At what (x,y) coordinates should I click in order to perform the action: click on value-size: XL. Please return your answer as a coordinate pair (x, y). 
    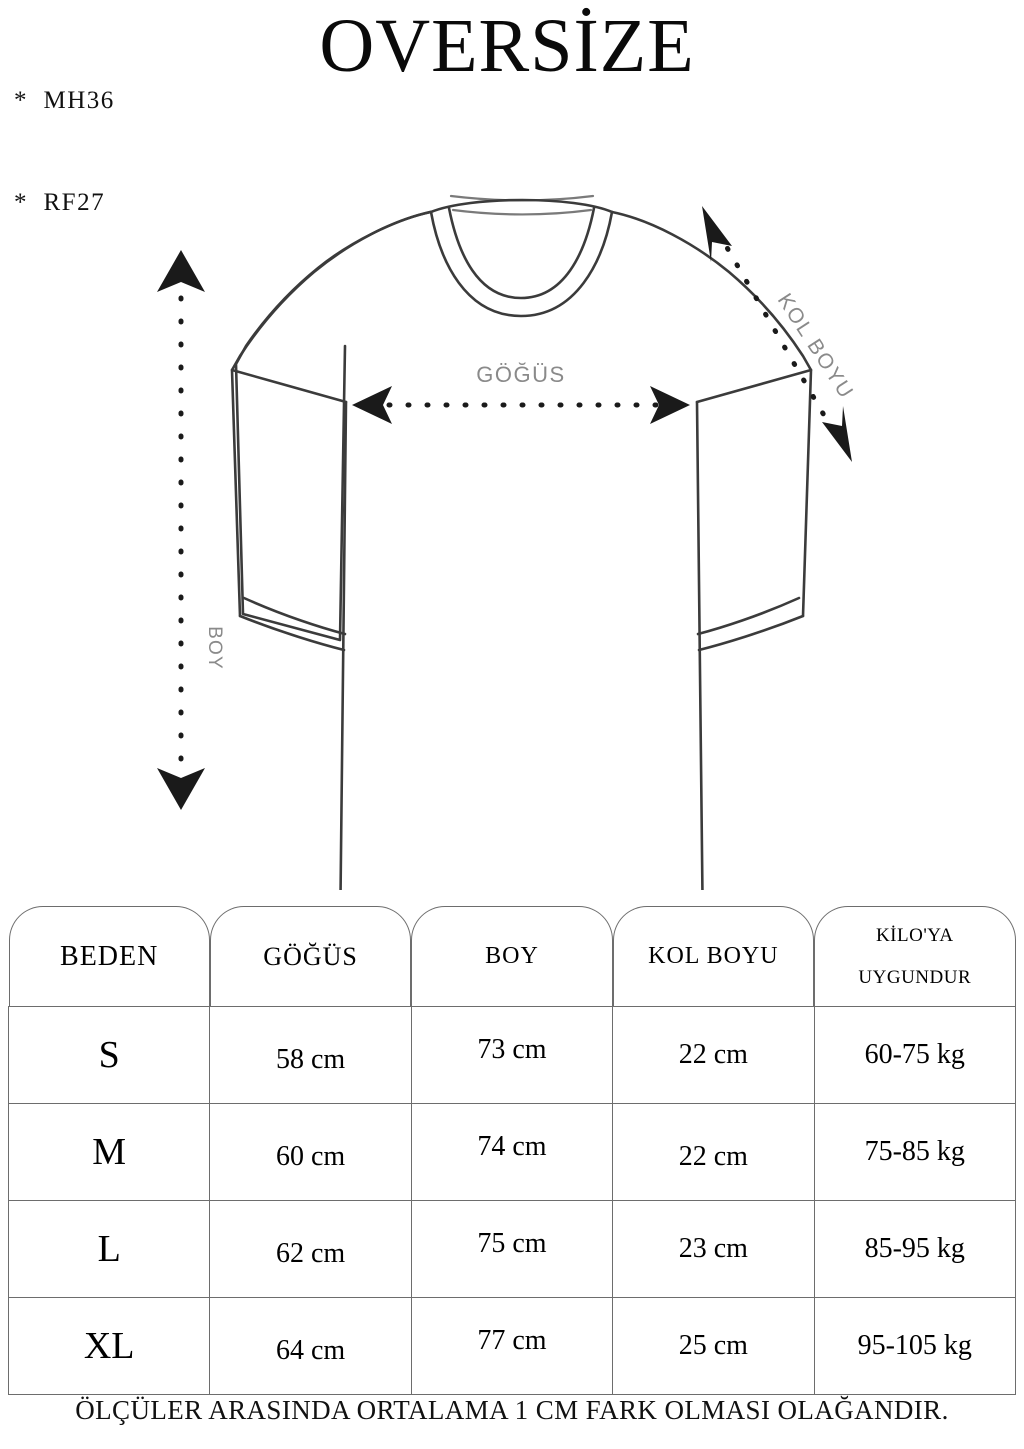
    Looking at the image, I should click on (109, 1346).